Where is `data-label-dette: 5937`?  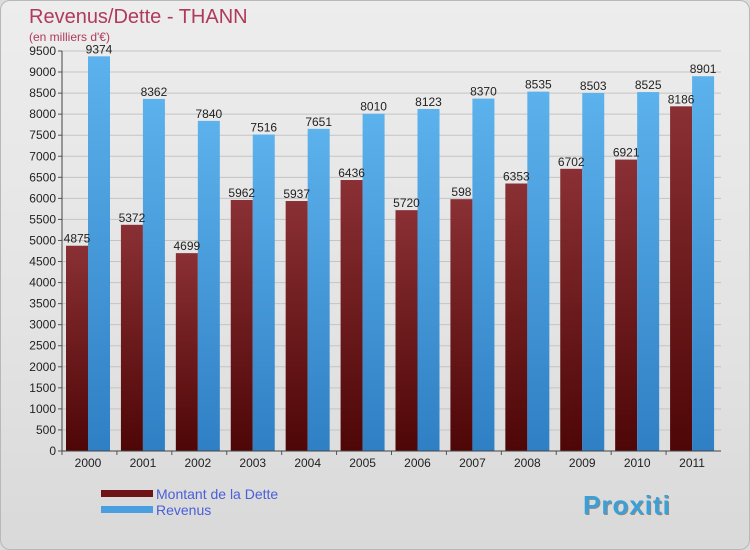 data-label-dette: 5937 is located at coordinates (296, 194).